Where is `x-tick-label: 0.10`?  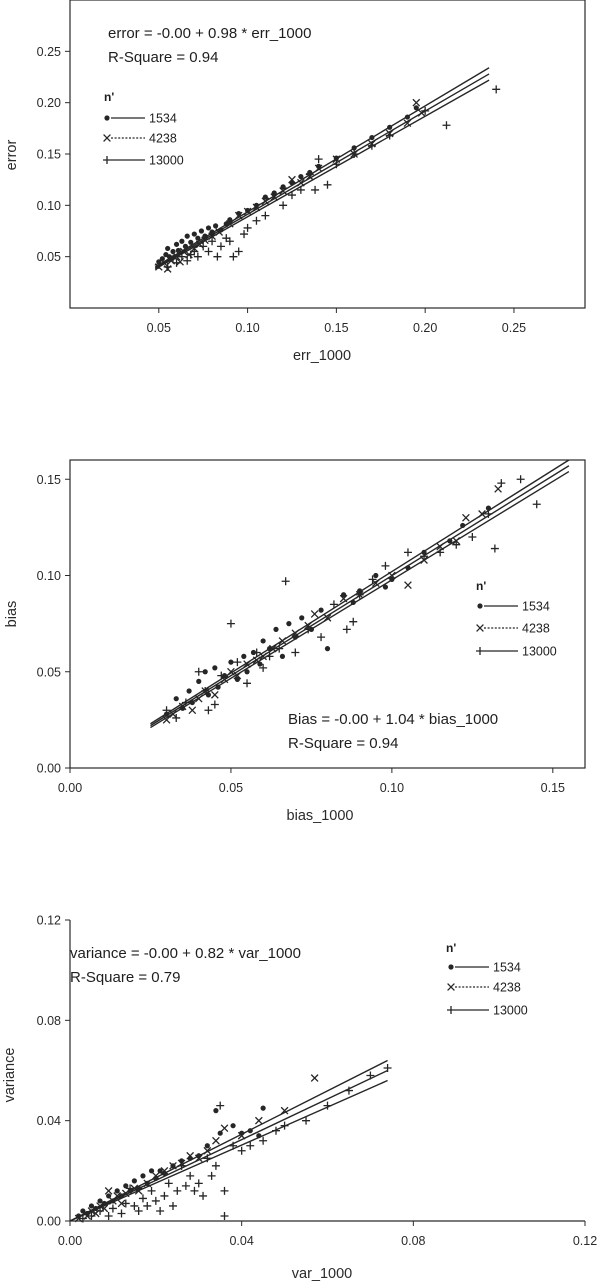
x-tick-label: 0.10 is located at coordinates (392, 788).